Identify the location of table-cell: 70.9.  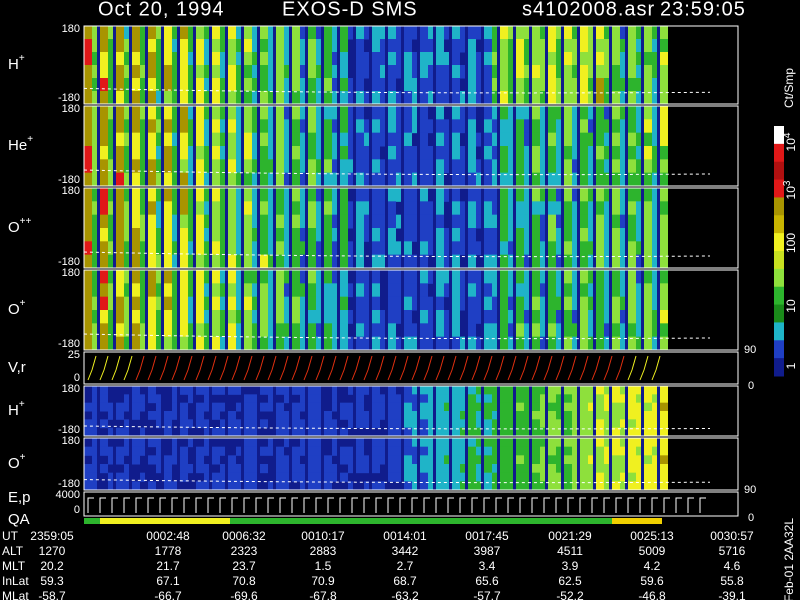
(323, 581).